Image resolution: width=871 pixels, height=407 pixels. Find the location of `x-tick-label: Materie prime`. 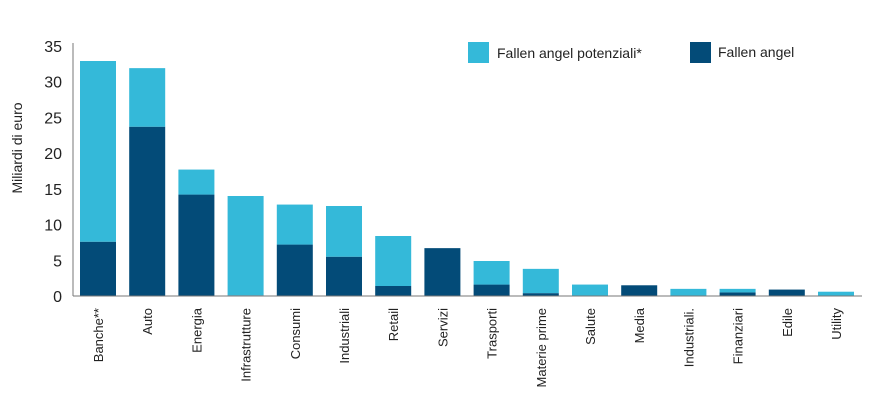

x-tick-label: Materie prime is located at coordinates (541, 347).